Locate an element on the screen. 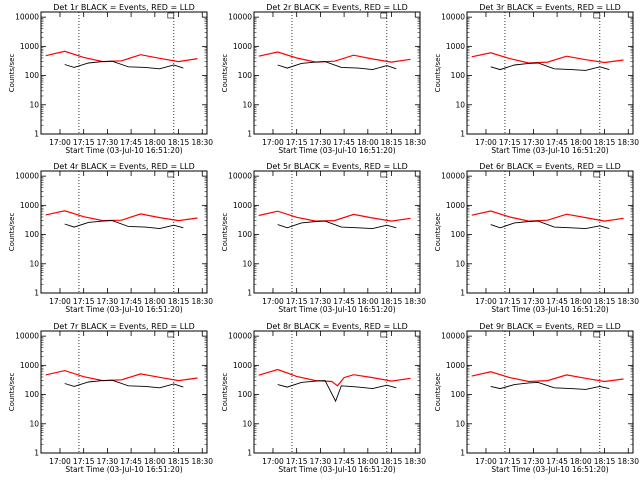  plot-frame is located at coordinates (550, 232).